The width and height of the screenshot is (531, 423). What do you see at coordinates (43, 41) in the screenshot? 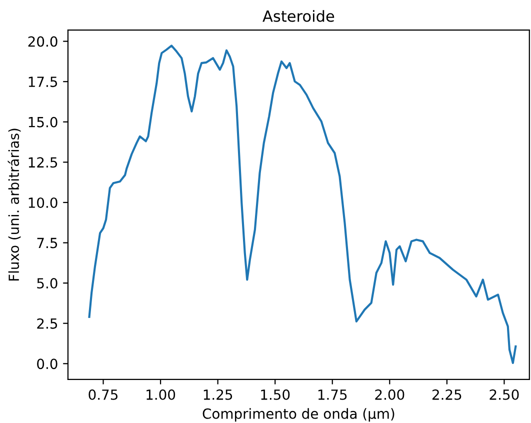
I see `y-tick-label: 20.0` at bounding box center [43, 41].